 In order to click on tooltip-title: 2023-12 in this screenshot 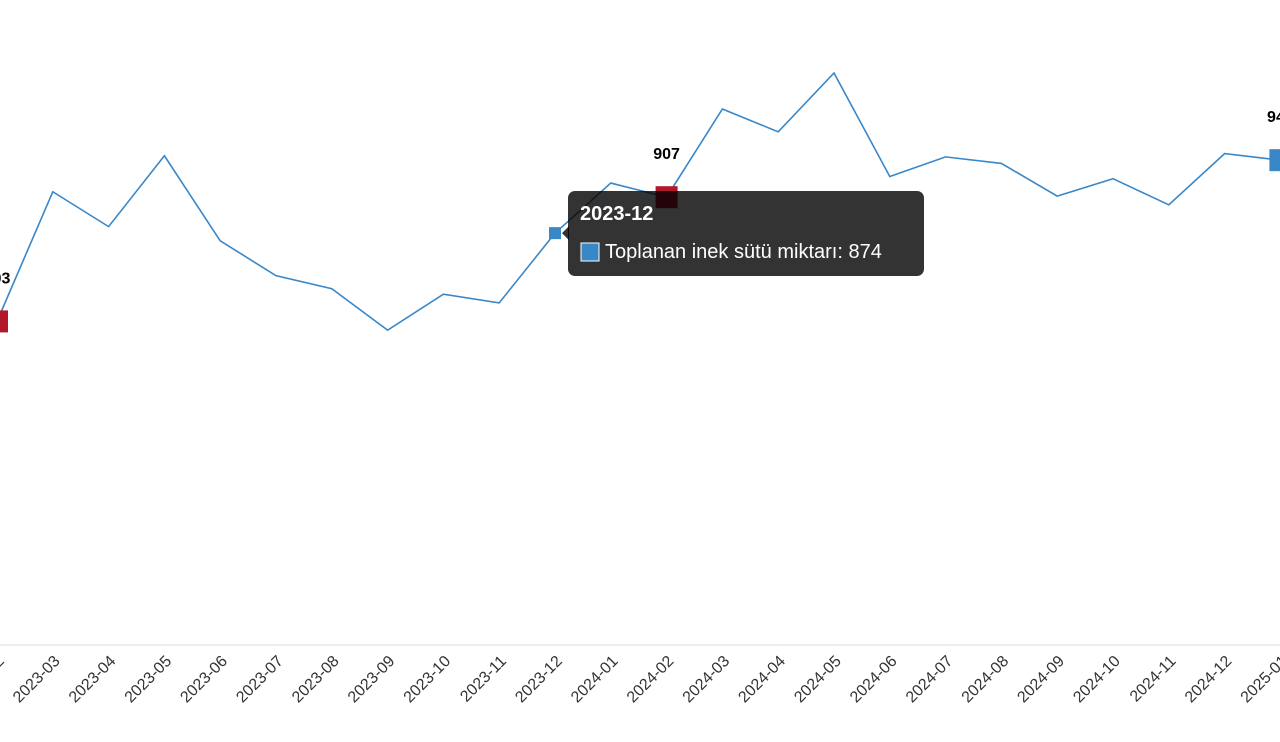, I will do `click(616, 214)`.